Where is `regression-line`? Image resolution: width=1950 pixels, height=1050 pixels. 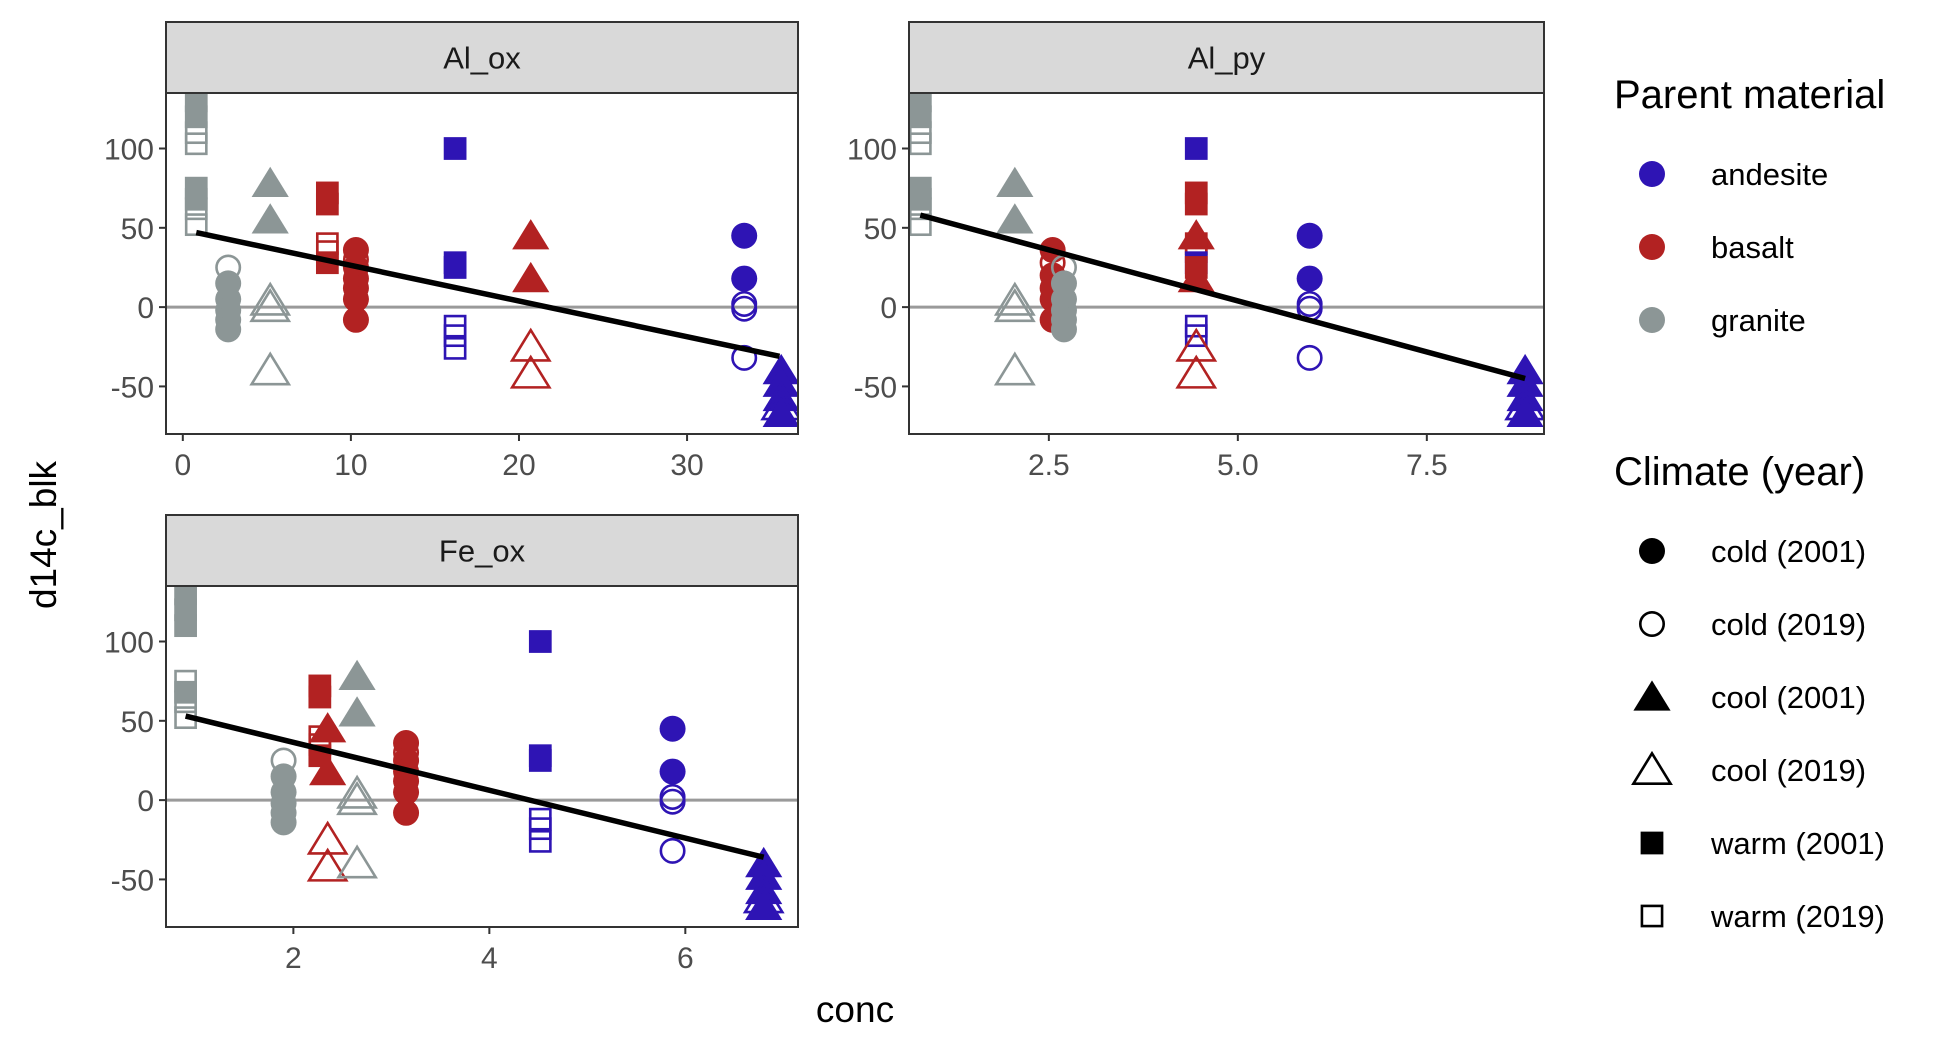
regression-line is located at coordinates (488, 294).